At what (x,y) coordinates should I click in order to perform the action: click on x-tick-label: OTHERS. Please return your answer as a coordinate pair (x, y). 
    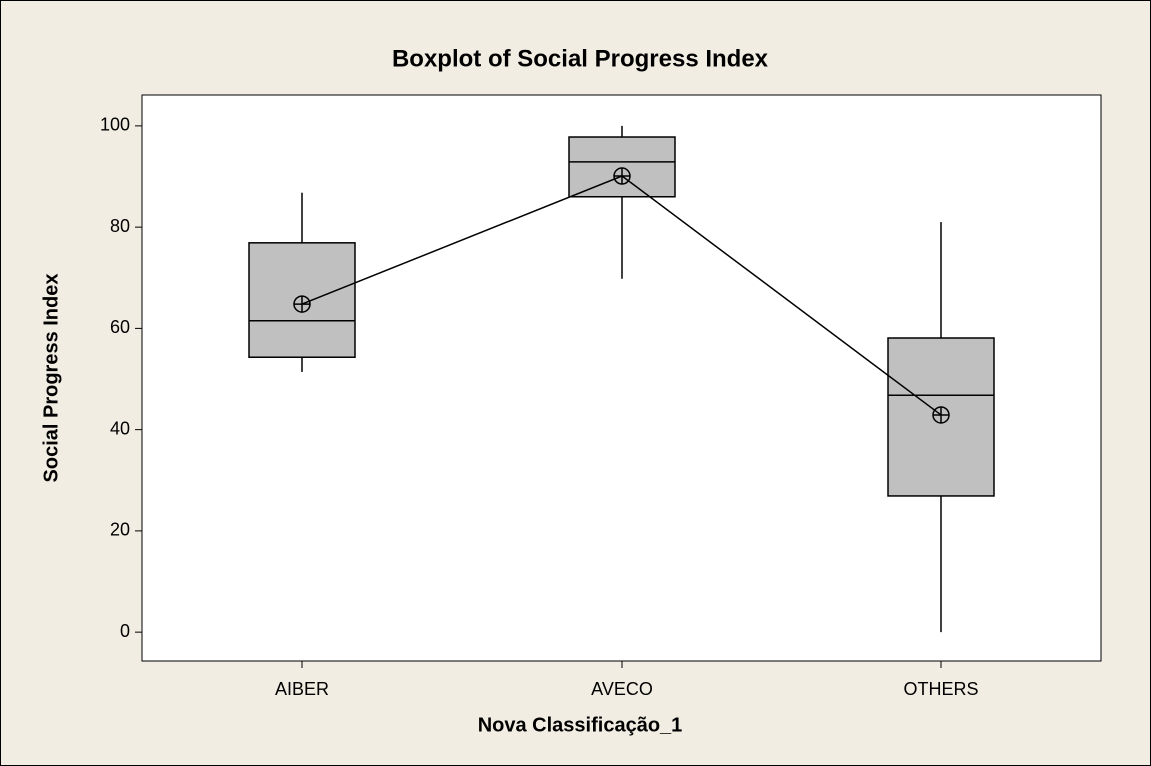
    Looking at the image, I should click on (940, 689).